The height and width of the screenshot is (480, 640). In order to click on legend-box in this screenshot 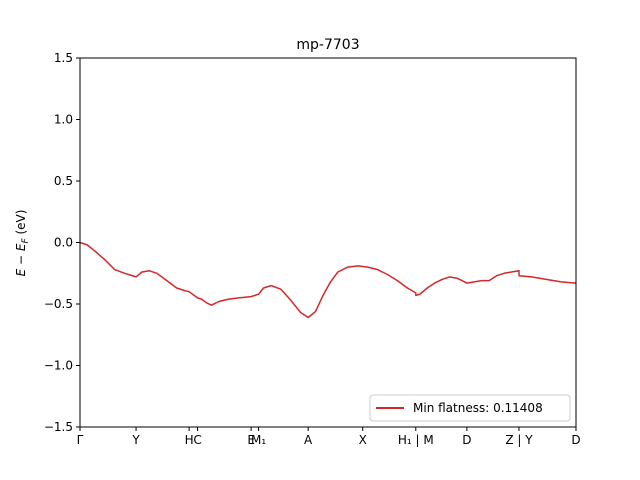, I will do `click(470, 408)`.